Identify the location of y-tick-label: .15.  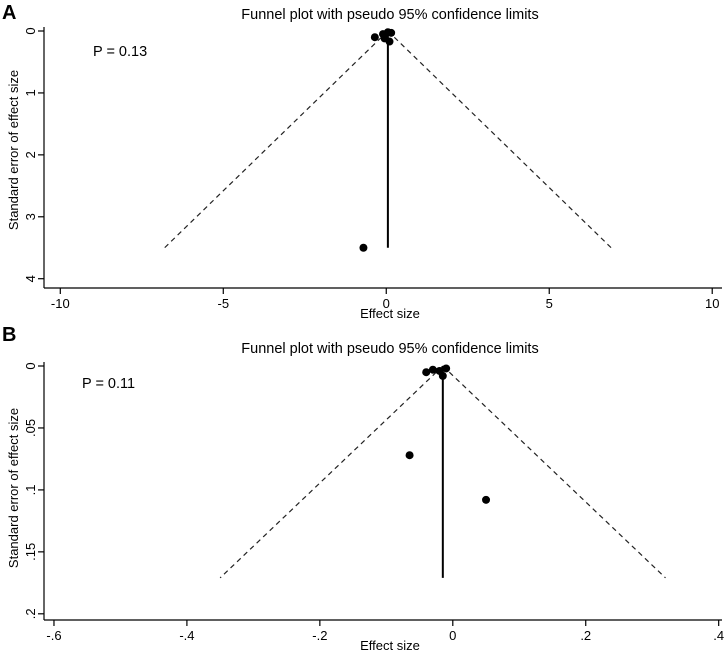
(30, 552).